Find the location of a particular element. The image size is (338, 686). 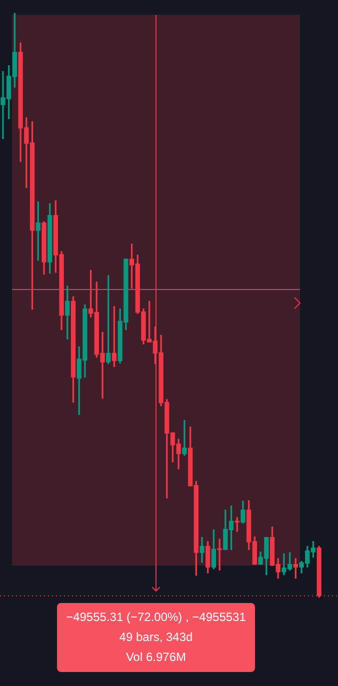

text: 49 bars, 343d is located at coordinates (156, 637).